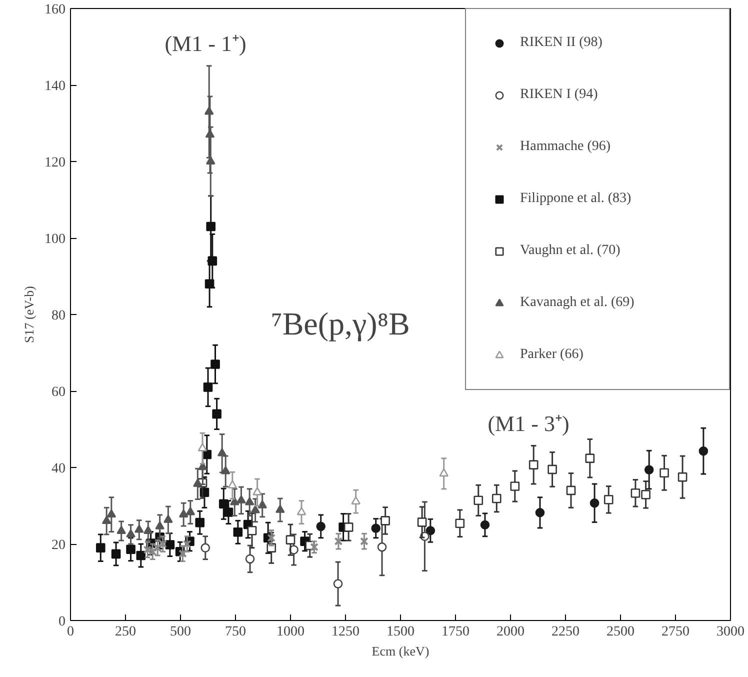 The width and height of the screenshot is (748, 677). I want to click on text: ⁷Be(p,γ)⁸B, so click(340, 324).